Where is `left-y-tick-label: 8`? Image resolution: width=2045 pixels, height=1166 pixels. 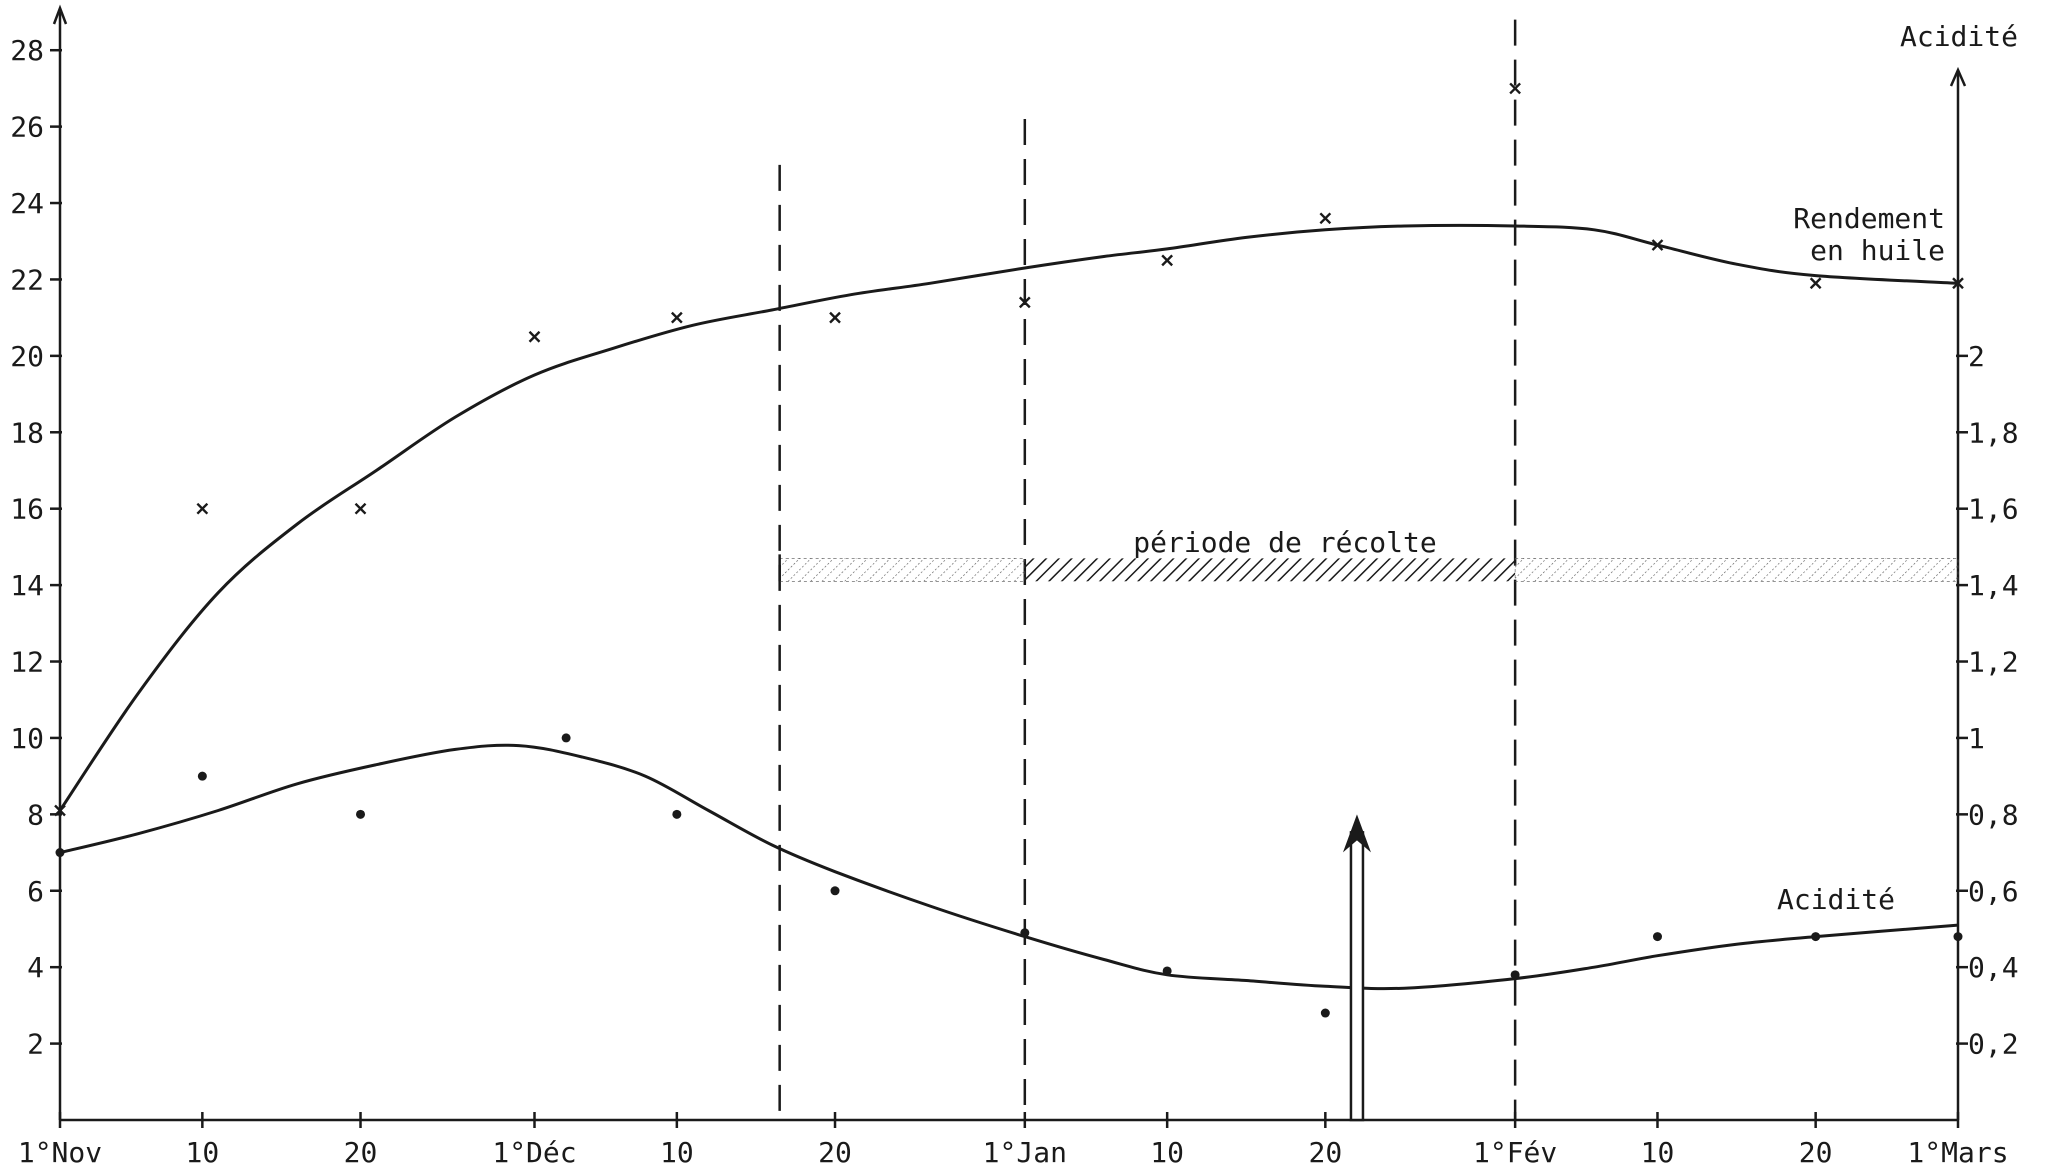
left-y-tick-label: 8 is located at coordinates (35, 814).